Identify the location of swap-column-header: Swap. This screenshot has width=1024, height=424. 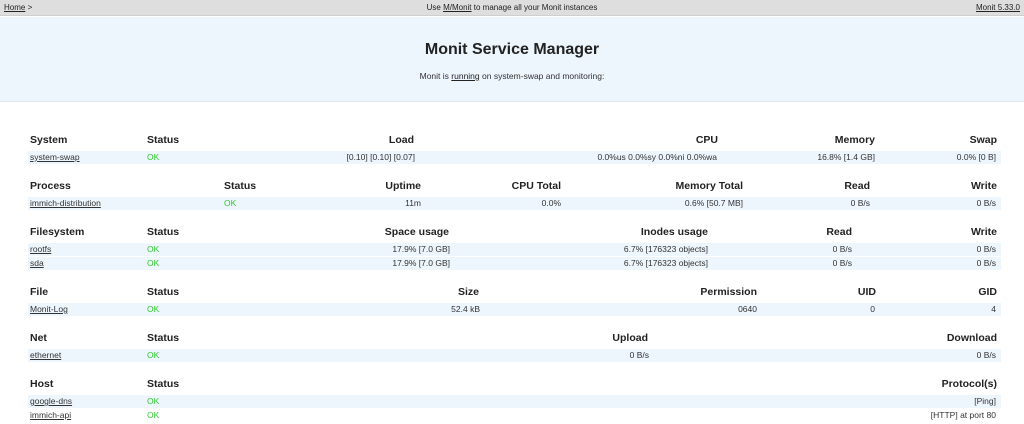
(983, 140).